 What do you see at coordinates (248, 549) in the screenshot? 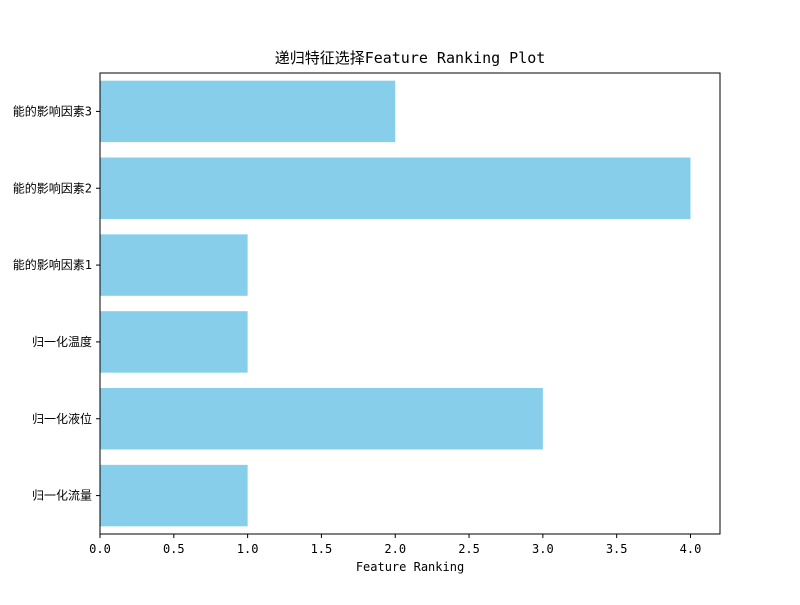
I see `x-tick-label: 1.0` at bounding box center [248, 549].